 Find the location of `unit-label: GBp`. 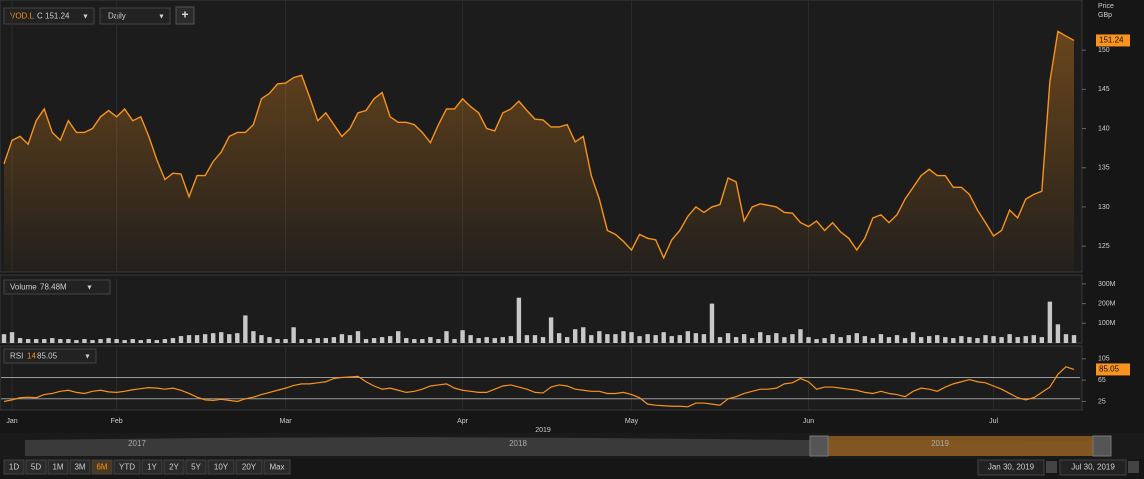

unit-label: GBp is located at coordinates (1105, 15).